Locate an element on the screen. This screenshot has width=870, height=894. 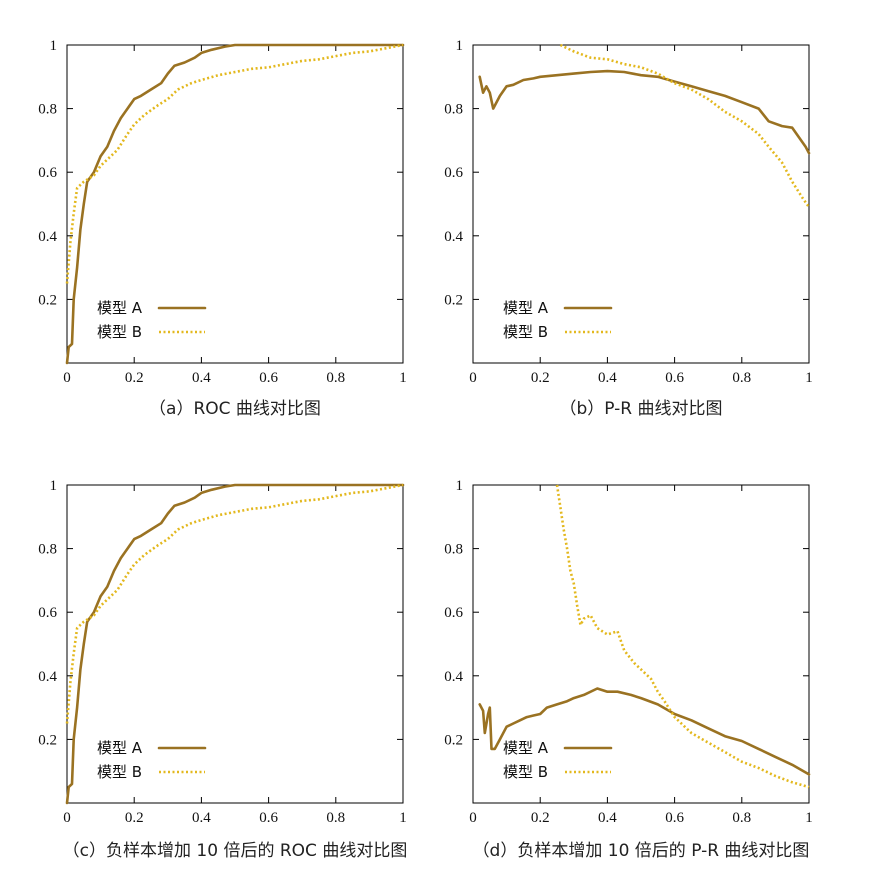
panel-caption: （c）负样本增加 10 倍后的 ROC 曲线对比图 is located at coordinates (235, 851).